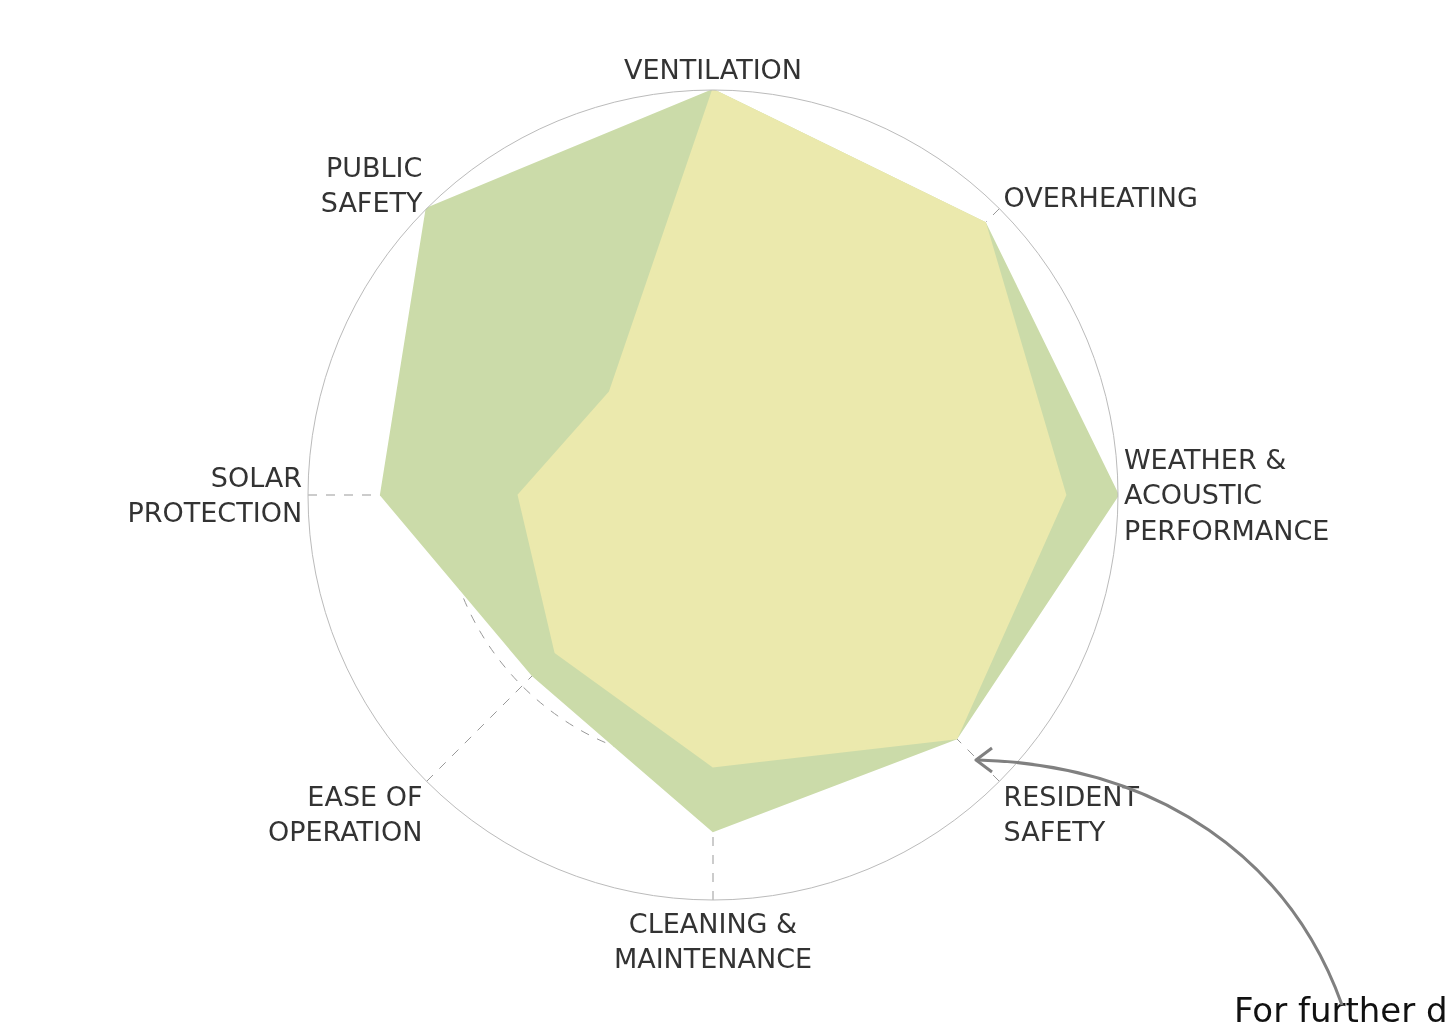  What do you see at coordinates (215, 494) in the screenshot?
I see `spoke-label: SOLAR PROTECTION` at bounding box center [215, 494].